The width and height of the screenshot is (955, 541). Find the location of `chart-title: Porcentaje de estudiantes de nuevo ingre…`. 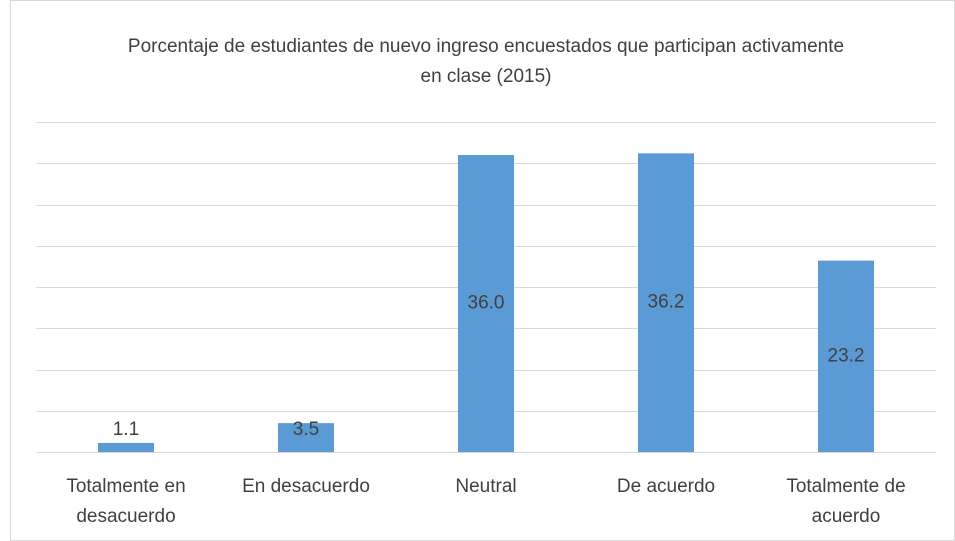

chart-title: Porcentaje de estudiantes de nuevo ingre… is located at coordinates (486, 61).